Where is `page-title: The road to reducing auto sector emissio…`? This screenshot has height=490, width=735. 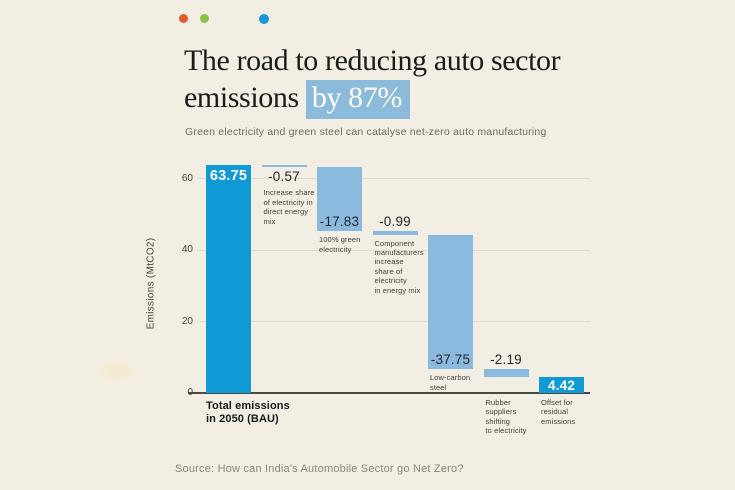 page-title: The road to reducing auto sector emissio… is located at coordinates (424, 80).